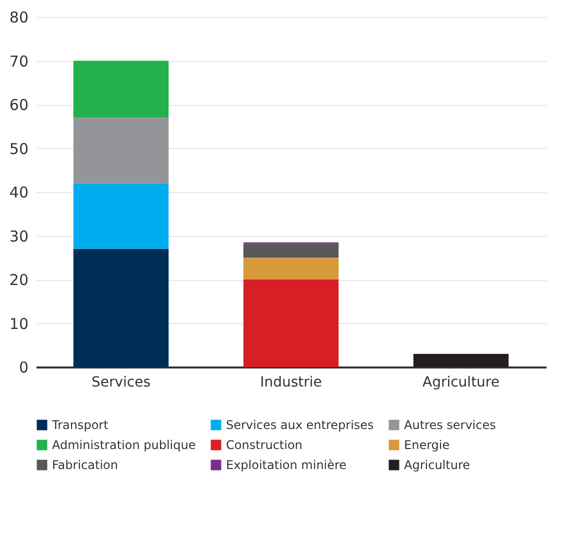 The height and width of the screenshot is (535, 567). Describe the element at coordinates (80, 425) in the screenshot. I see `legend-label: Transport` at that location.